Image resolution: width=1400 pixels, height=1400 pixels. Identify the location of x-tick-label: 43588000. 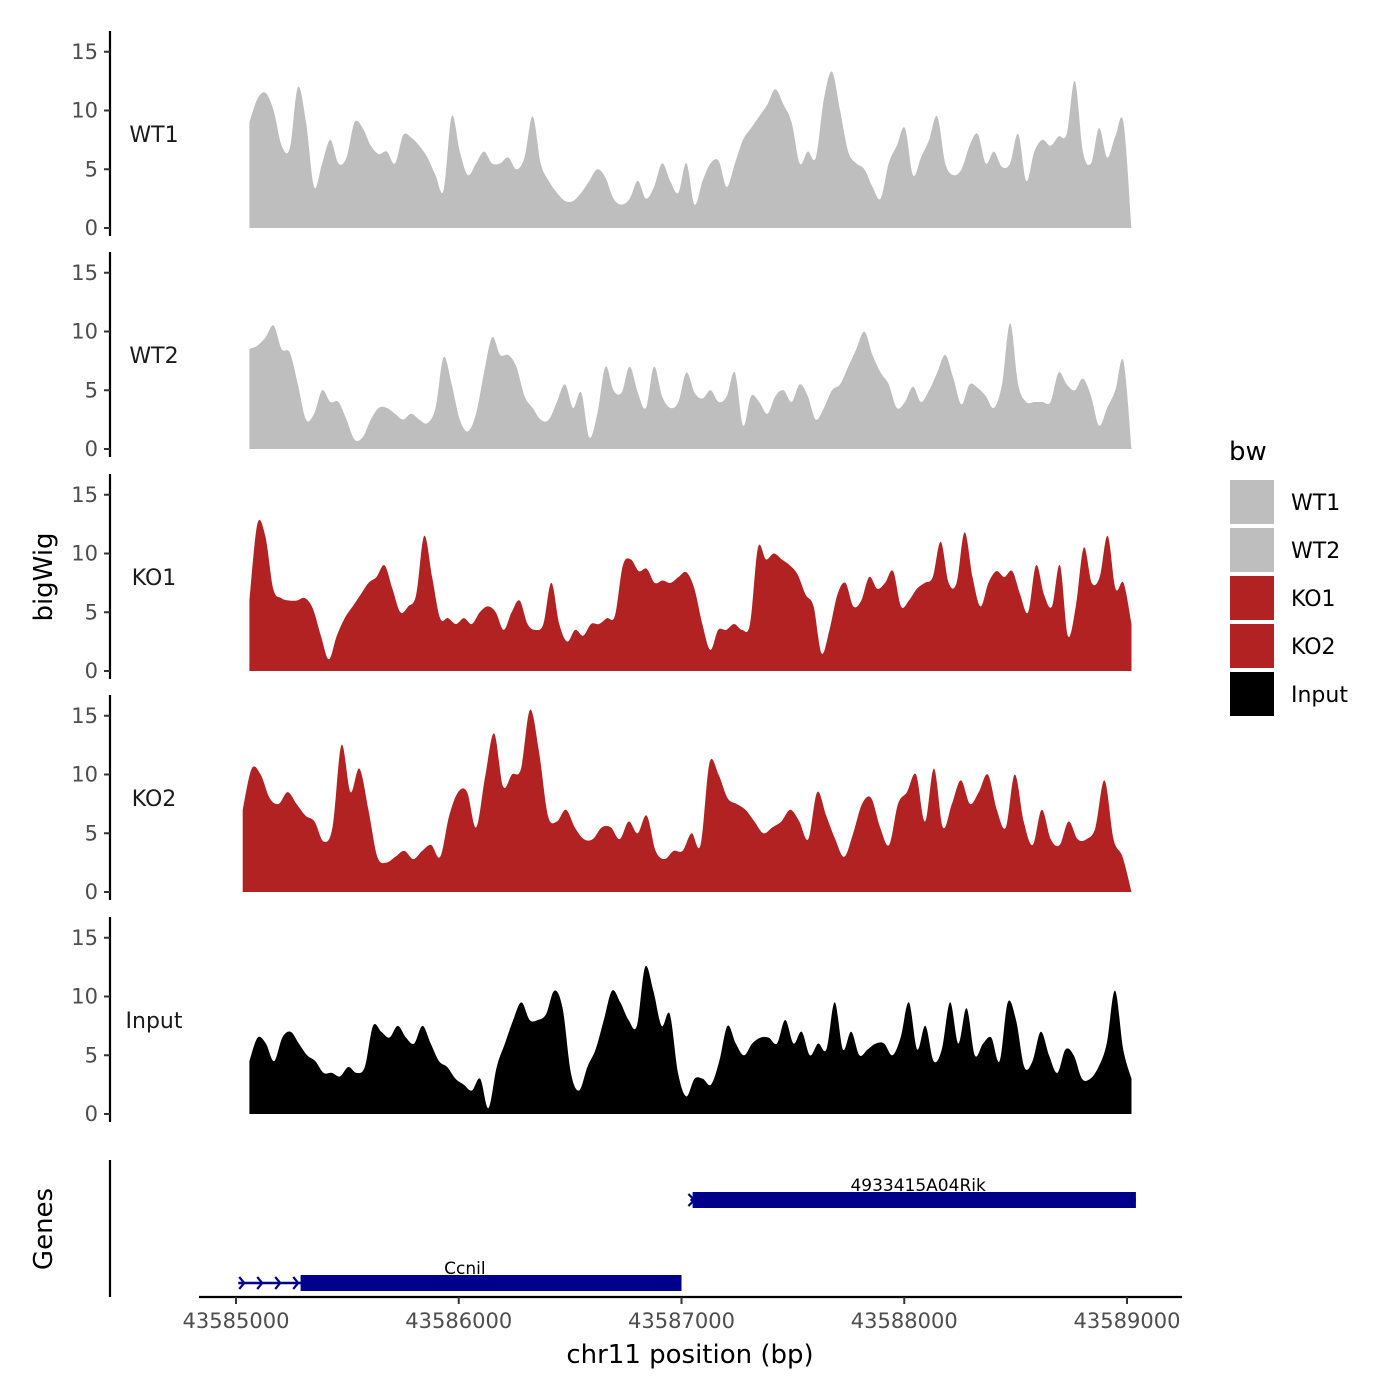
(904, 1321).